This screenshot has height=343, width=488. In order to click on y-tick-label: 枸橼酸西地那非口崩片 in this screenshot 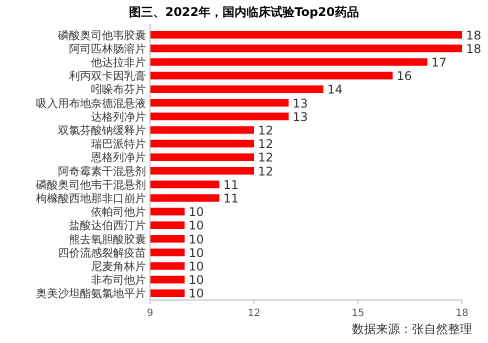, I will do `click(91, 198)`.